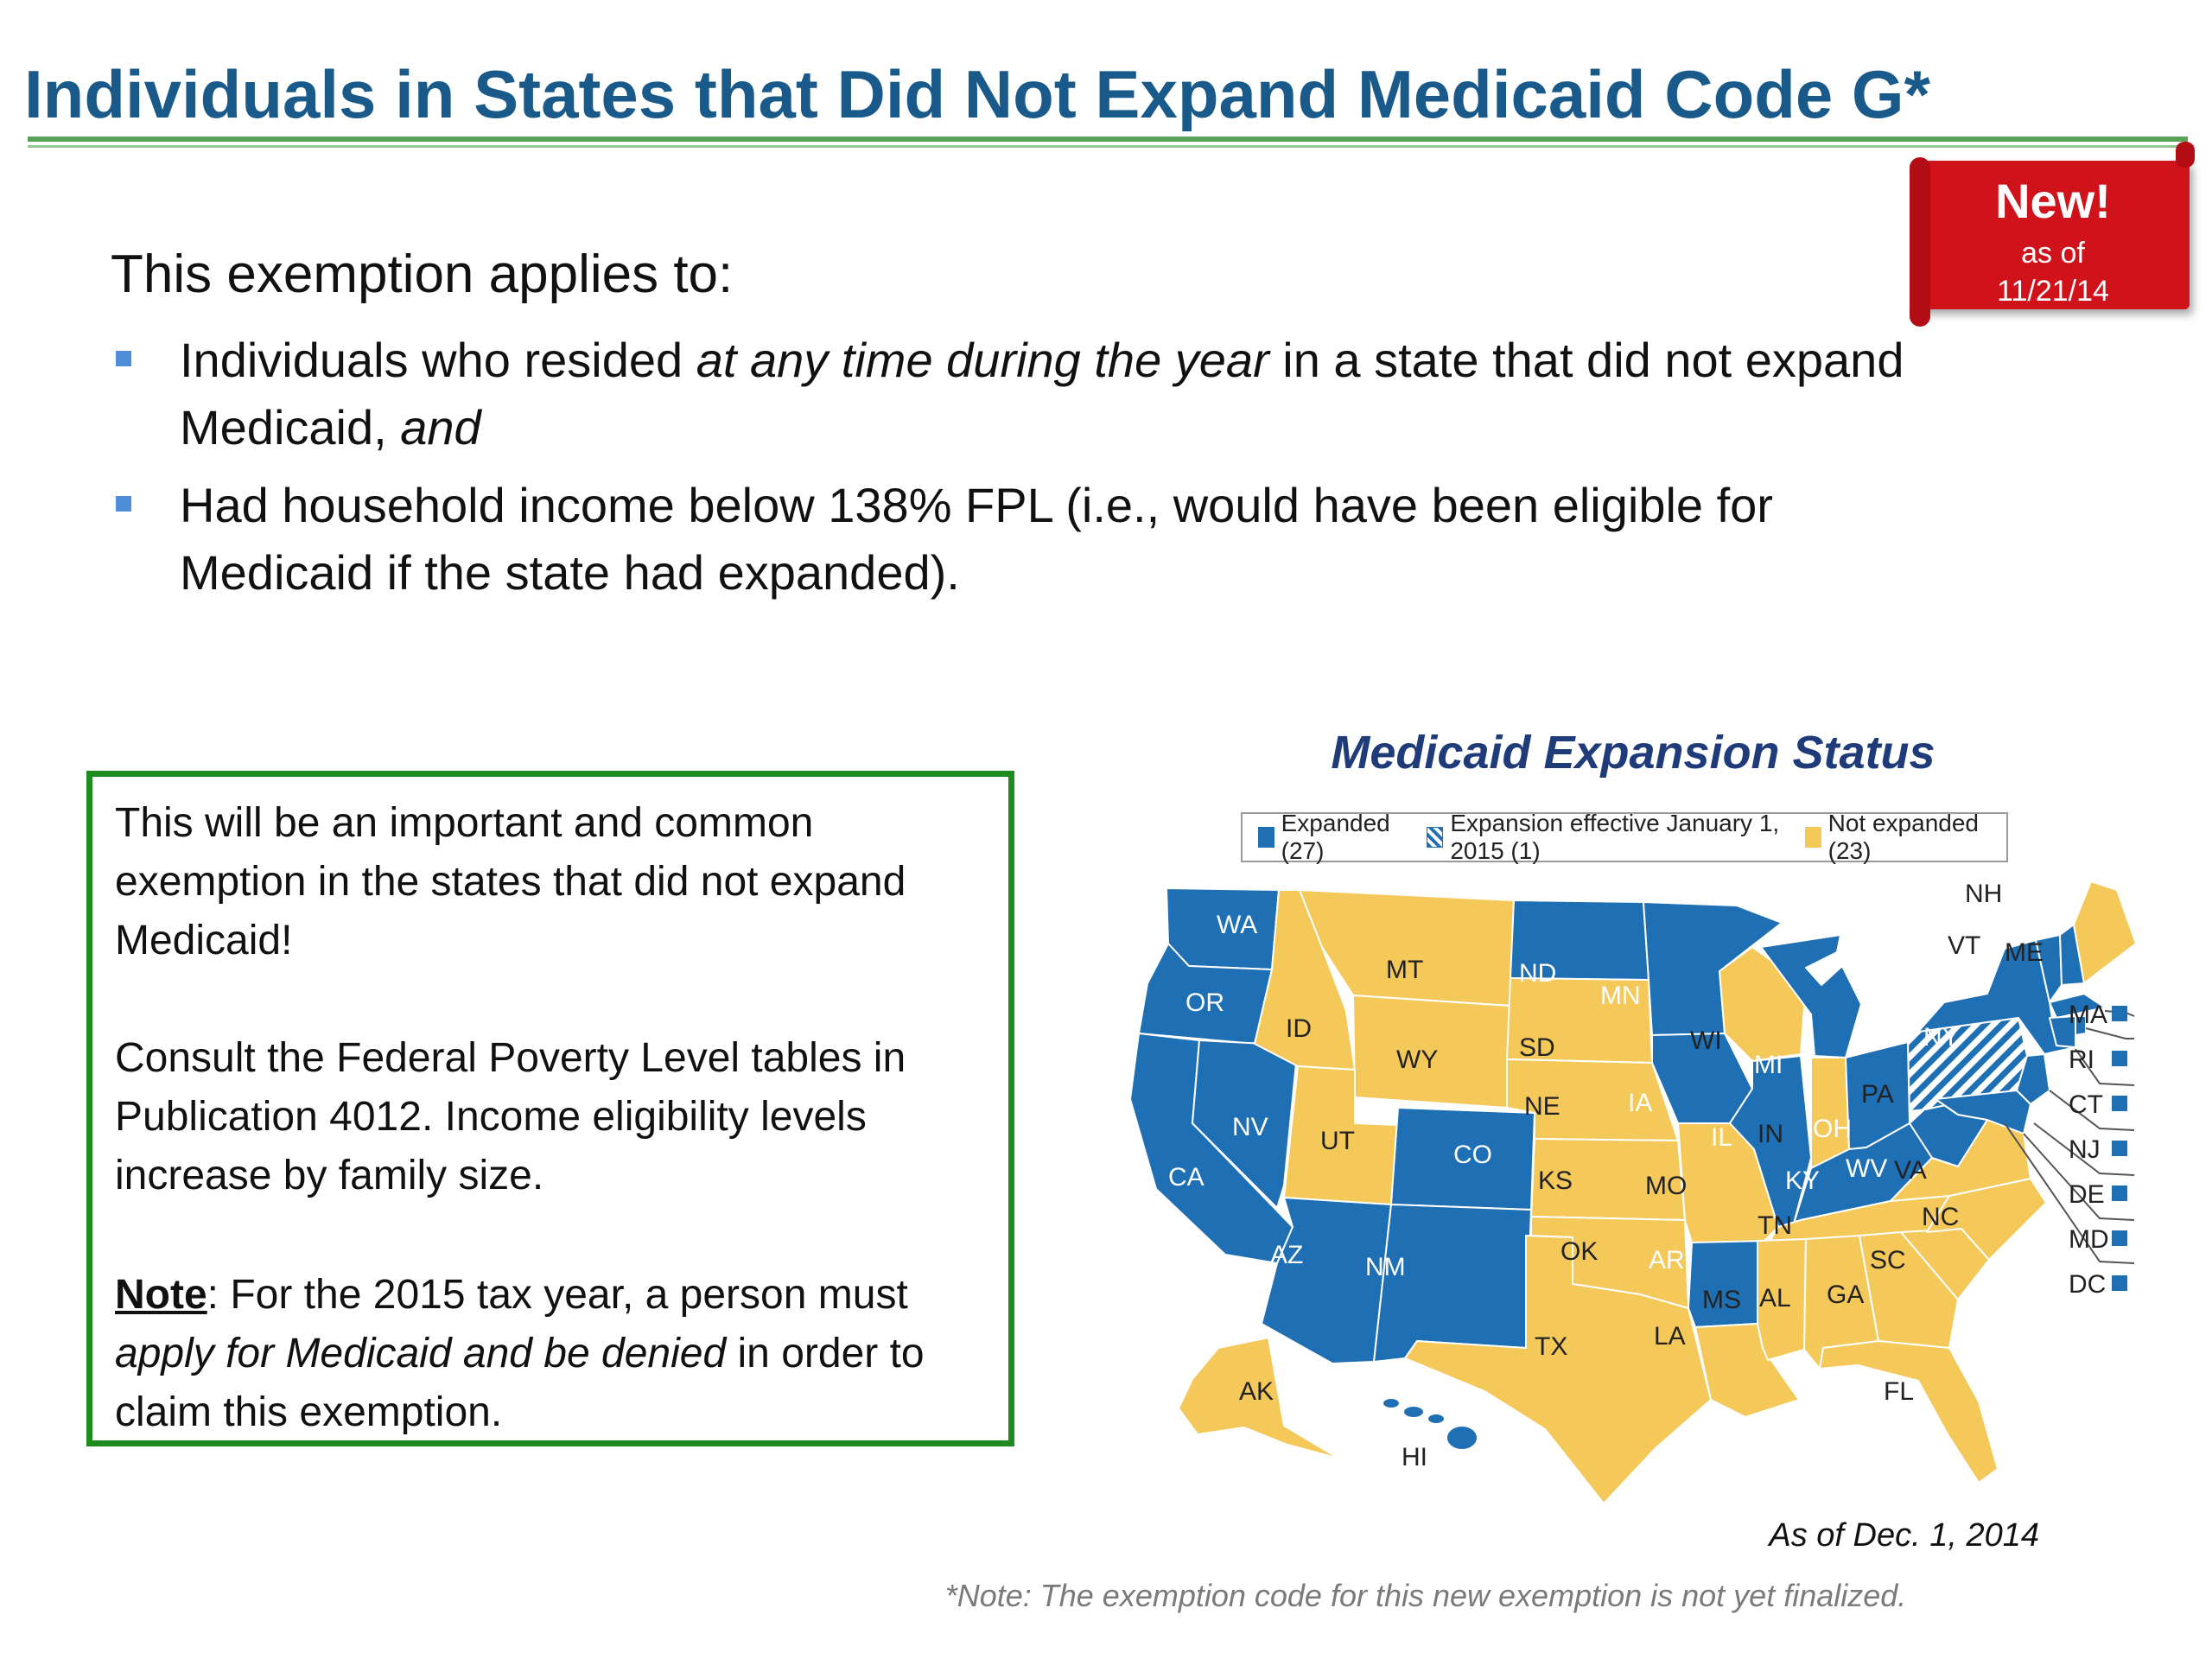 This screenshot has width=2212, height=1659. I want to click on state-label-va: VA, so click(1910, 1170).